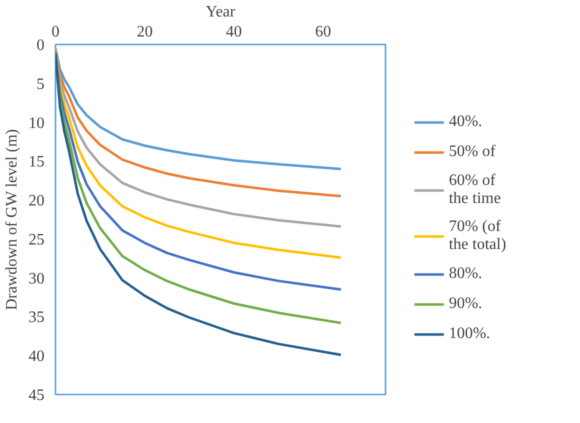  What do you see at coordinates (477, 236) in the screenshot?
I see `legend-label: 70% (of the total)` at bounding box center [477, 236].